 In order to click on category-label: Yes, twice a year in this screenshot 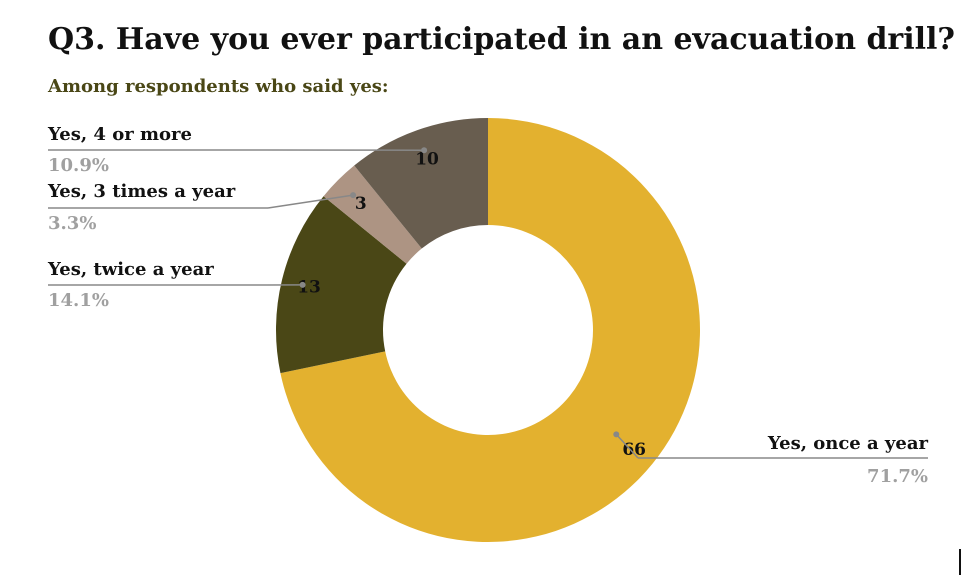, I will do `click(130, 269)`.